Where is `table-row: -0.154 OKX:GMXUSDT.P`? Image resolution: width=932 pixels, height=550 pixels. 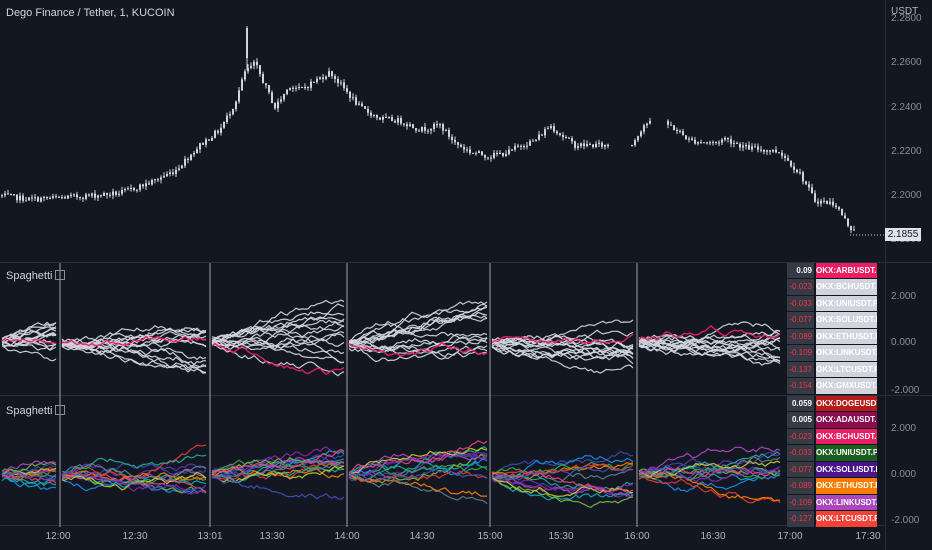 table-row: -0.154 OKX:GMXUSDT.P is located at coordinates (832, 386).